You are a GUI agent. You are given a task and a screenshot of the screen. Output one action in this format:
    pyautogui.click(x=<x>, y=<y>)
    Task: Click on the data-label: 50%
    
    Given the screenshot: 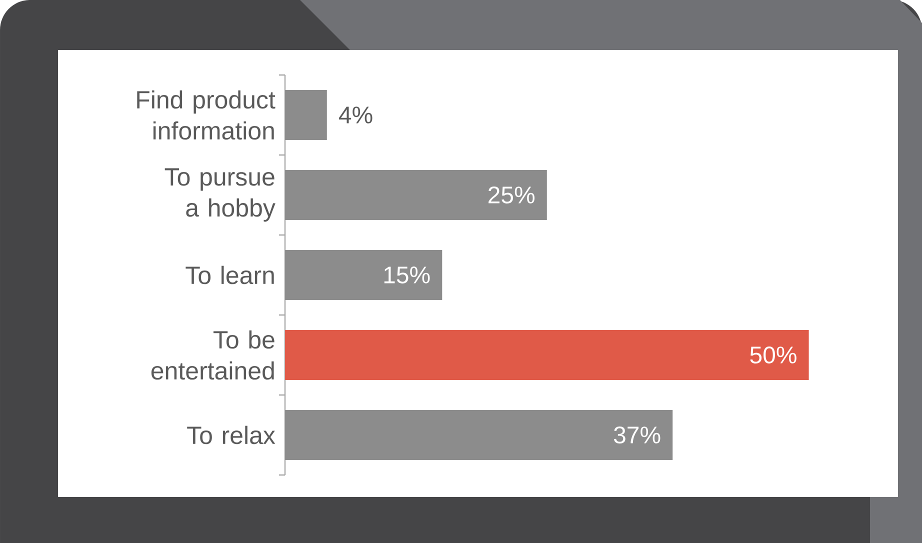 What is the action you would take?
    pyautogui.click(x=773, y=355)
    